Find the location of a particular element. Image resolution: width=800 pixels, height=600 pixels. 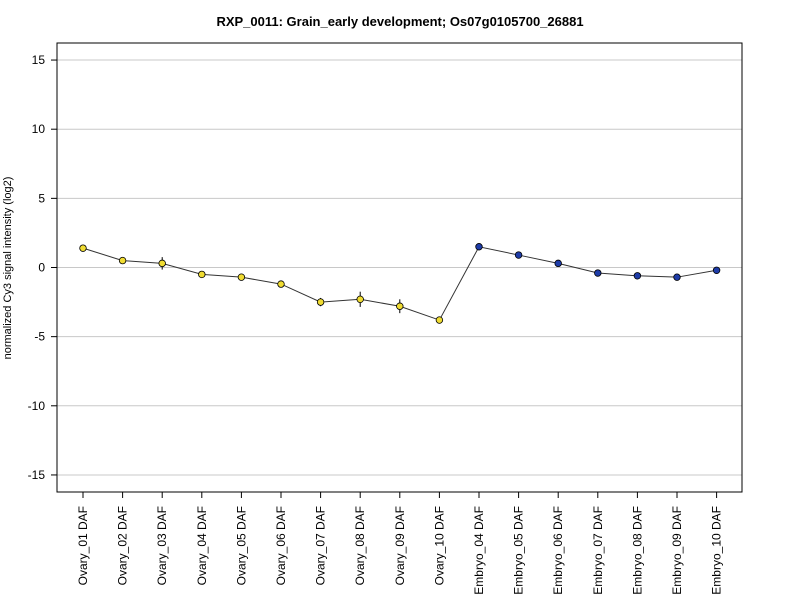

x-tick-label: Ovary_06 DAF is located at coordinates (281, 545).